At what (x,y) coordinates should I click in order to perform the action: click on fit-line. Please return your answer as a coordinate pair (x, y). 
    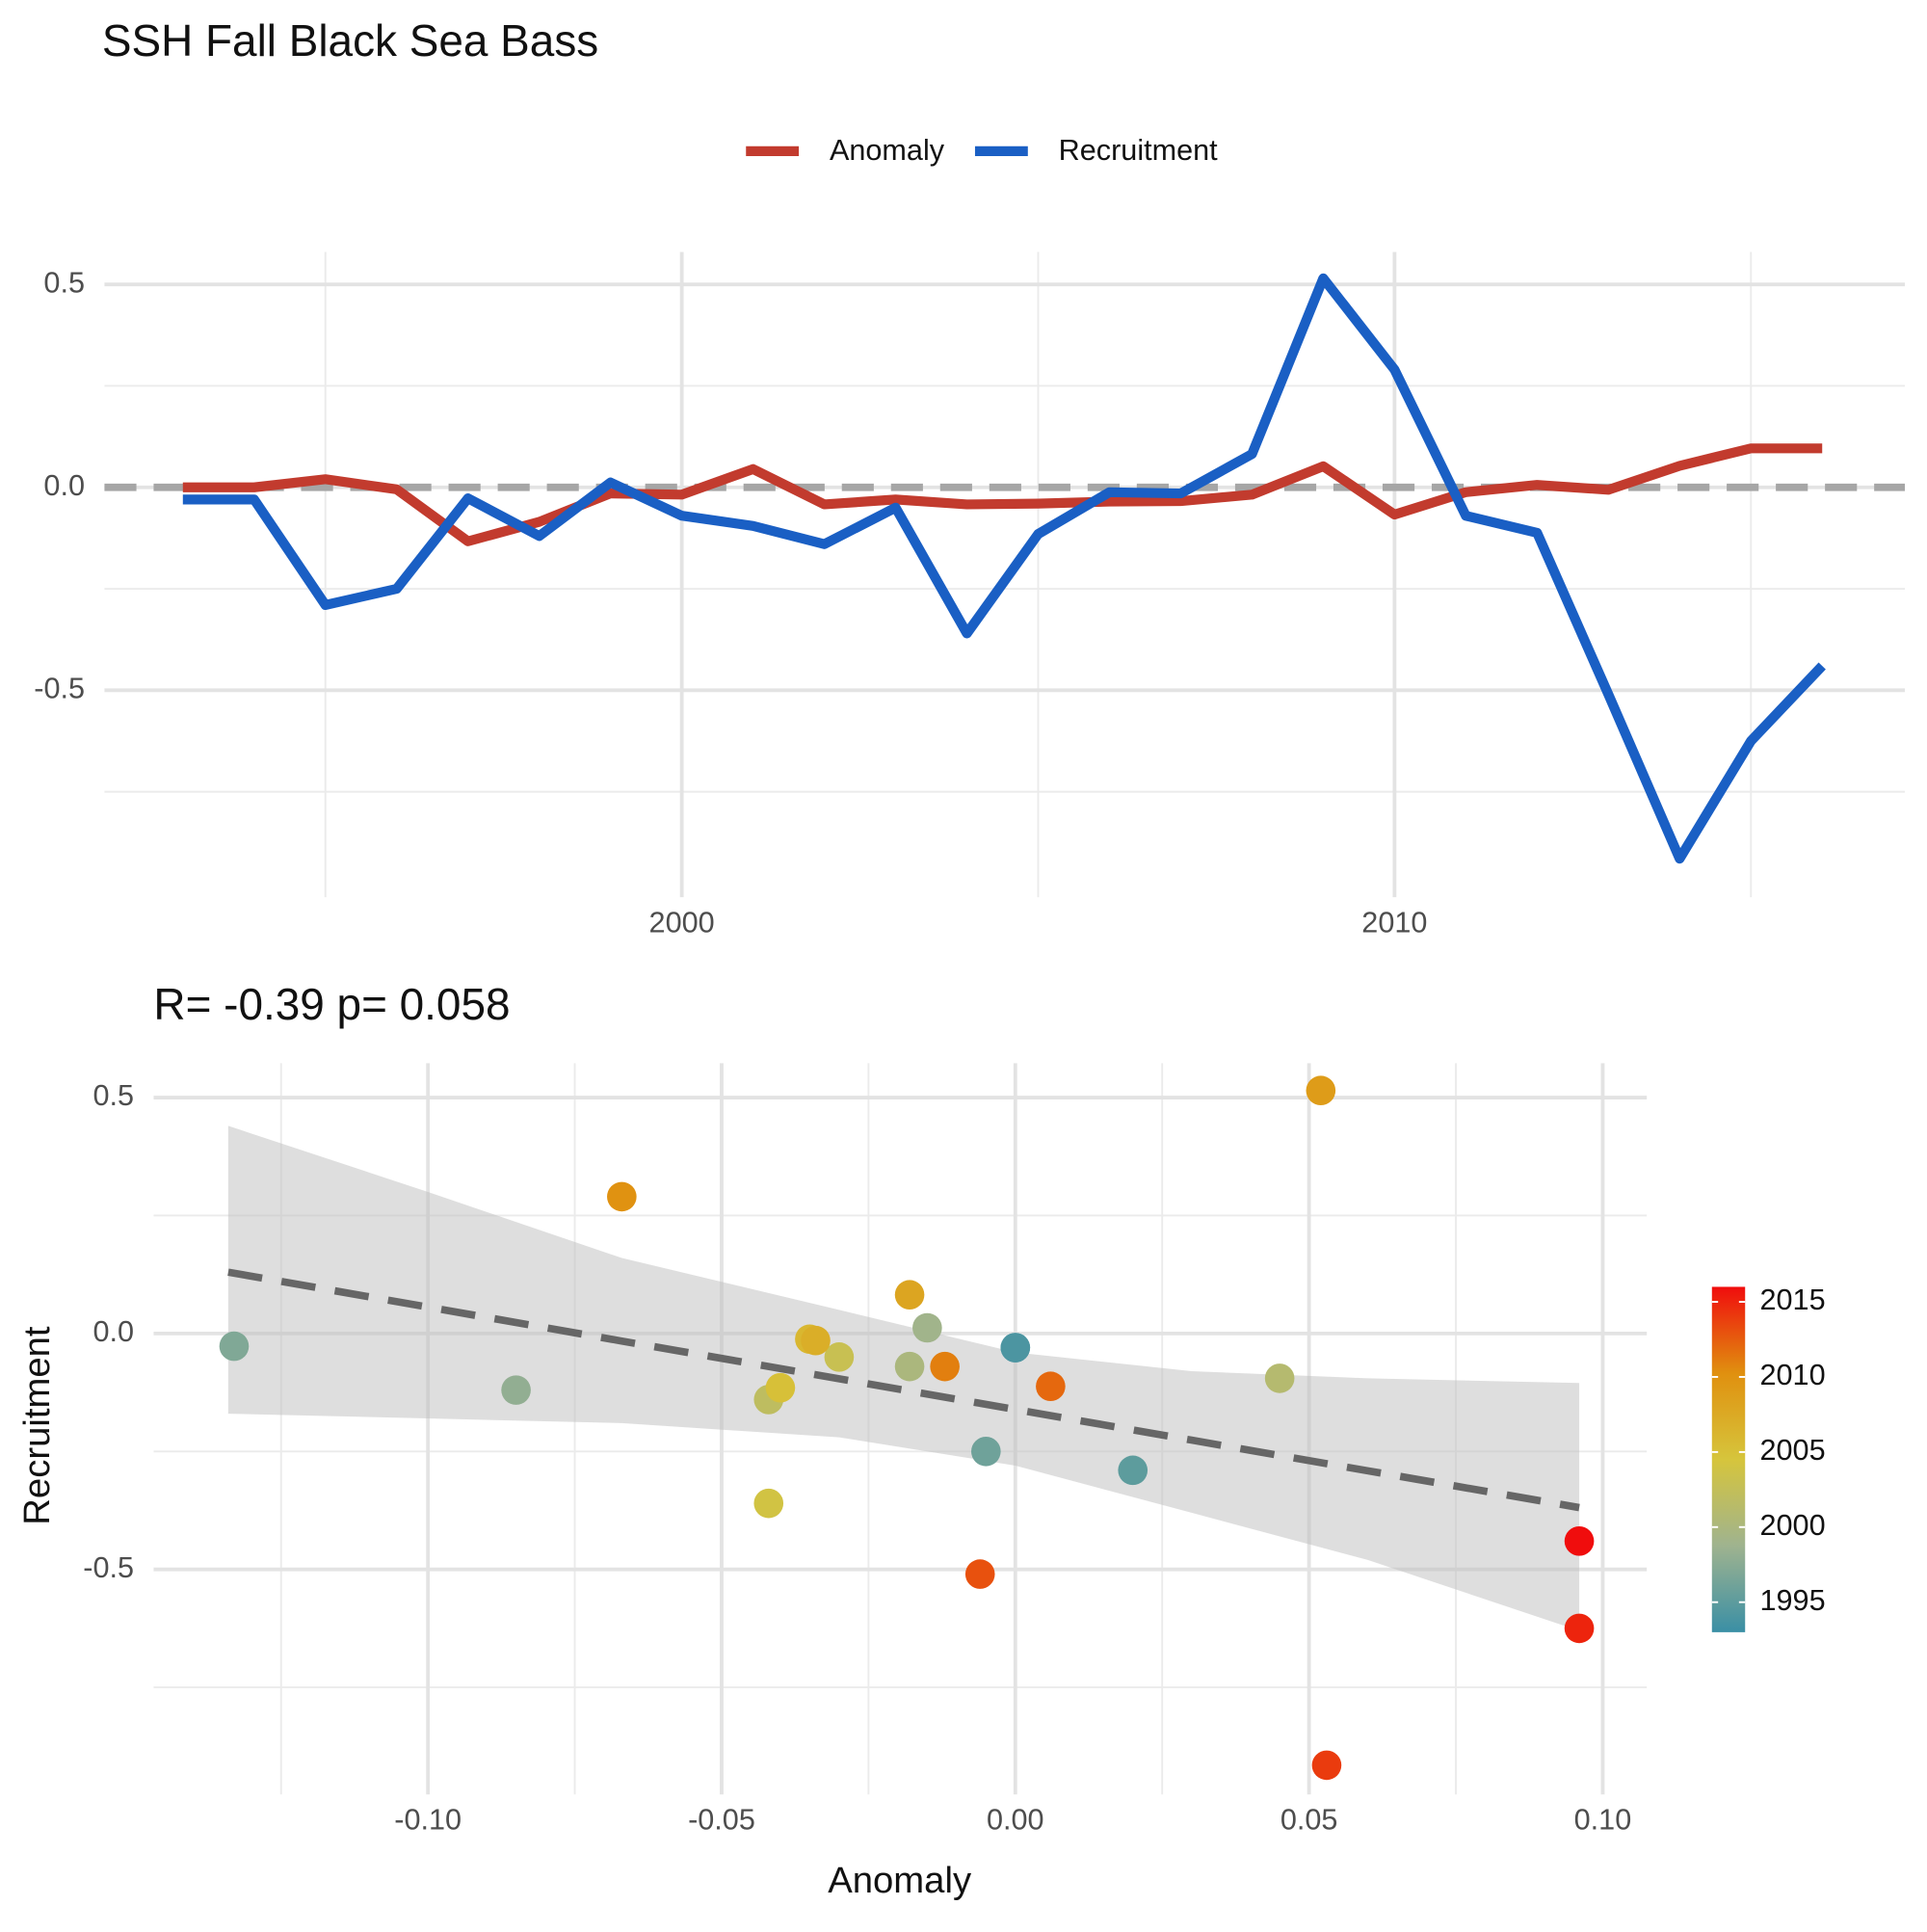
    Looking at the image, I should click on (903, 1390).